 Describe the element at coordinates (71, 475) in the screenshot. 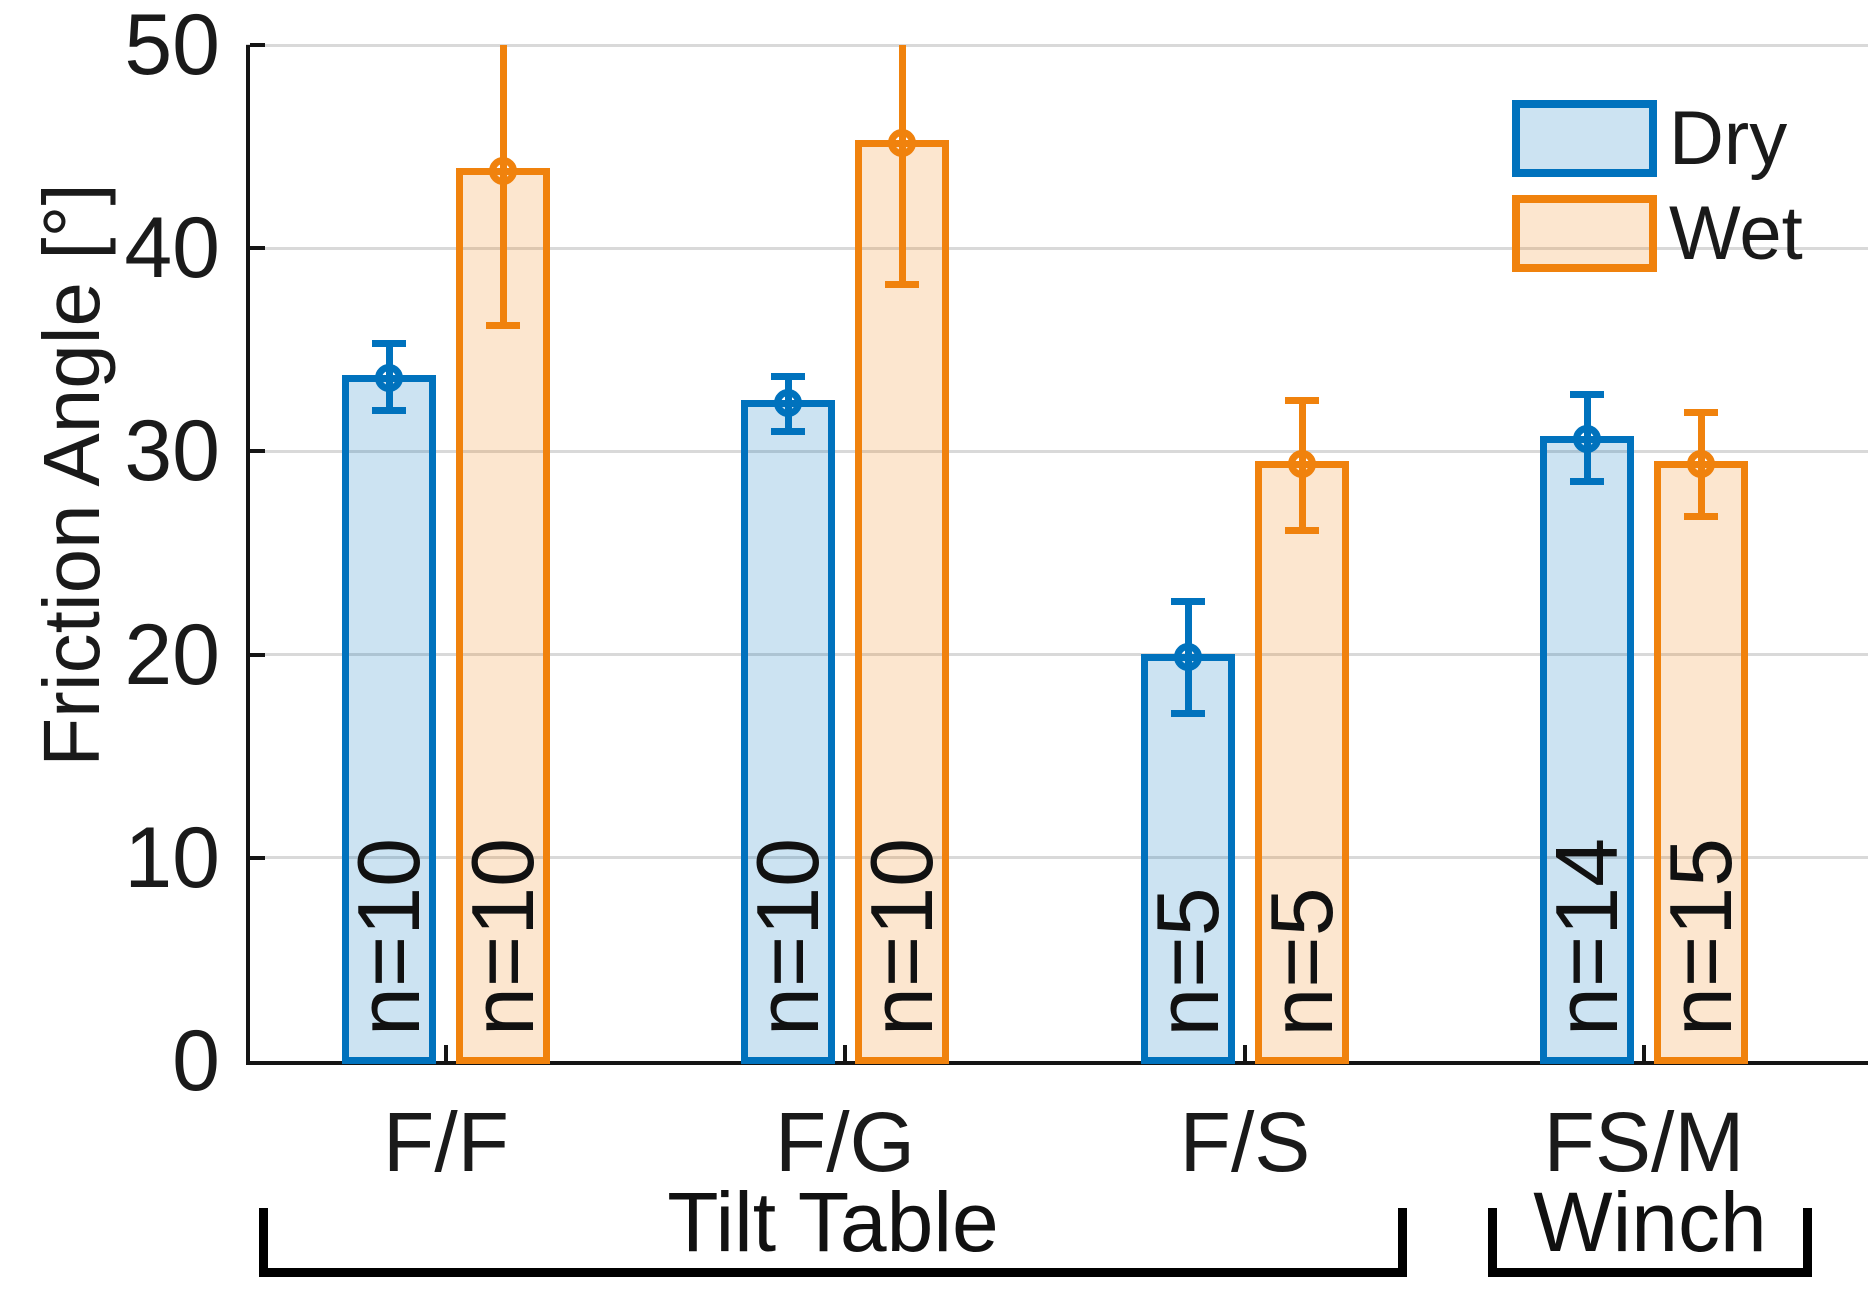

I see `y-axis-title: Friction Angle [°]` at that location.